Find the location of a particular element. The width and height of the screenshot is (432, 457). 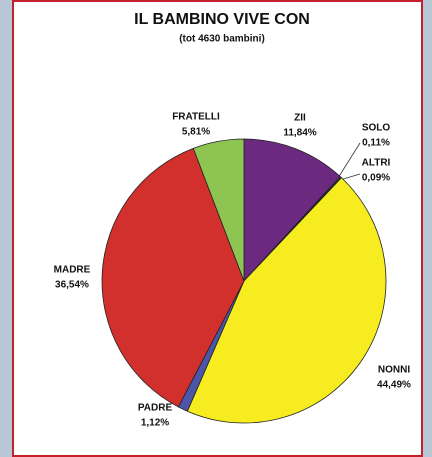

slice-label: NONNI is located at coordinates (394, 370).